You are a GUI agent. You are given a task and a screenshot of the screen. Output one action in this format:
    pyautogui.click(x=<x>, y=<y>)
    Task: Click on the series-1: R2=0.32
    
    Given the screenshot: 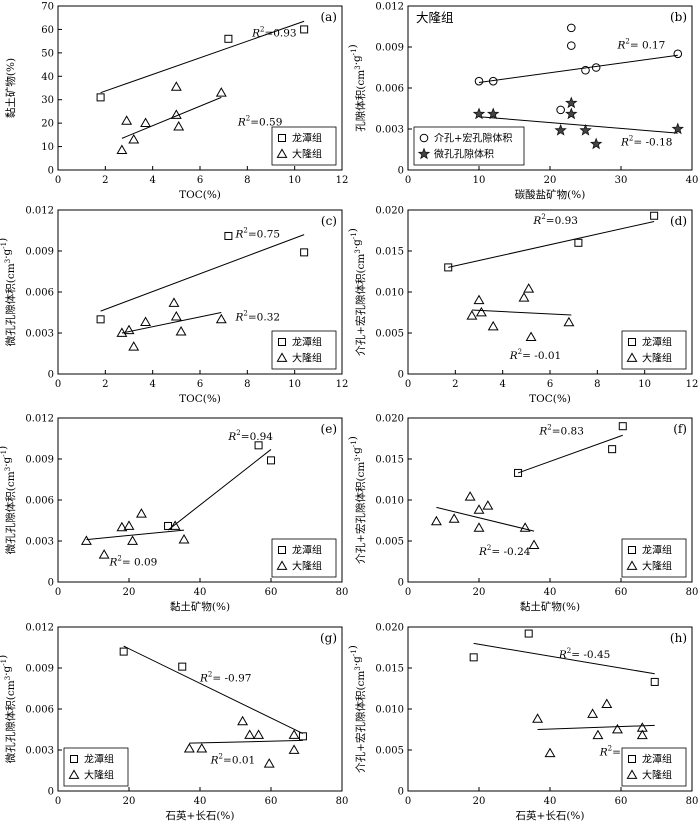 What is the action you would take?
    pyautogui.click(x=198, y=324)
    